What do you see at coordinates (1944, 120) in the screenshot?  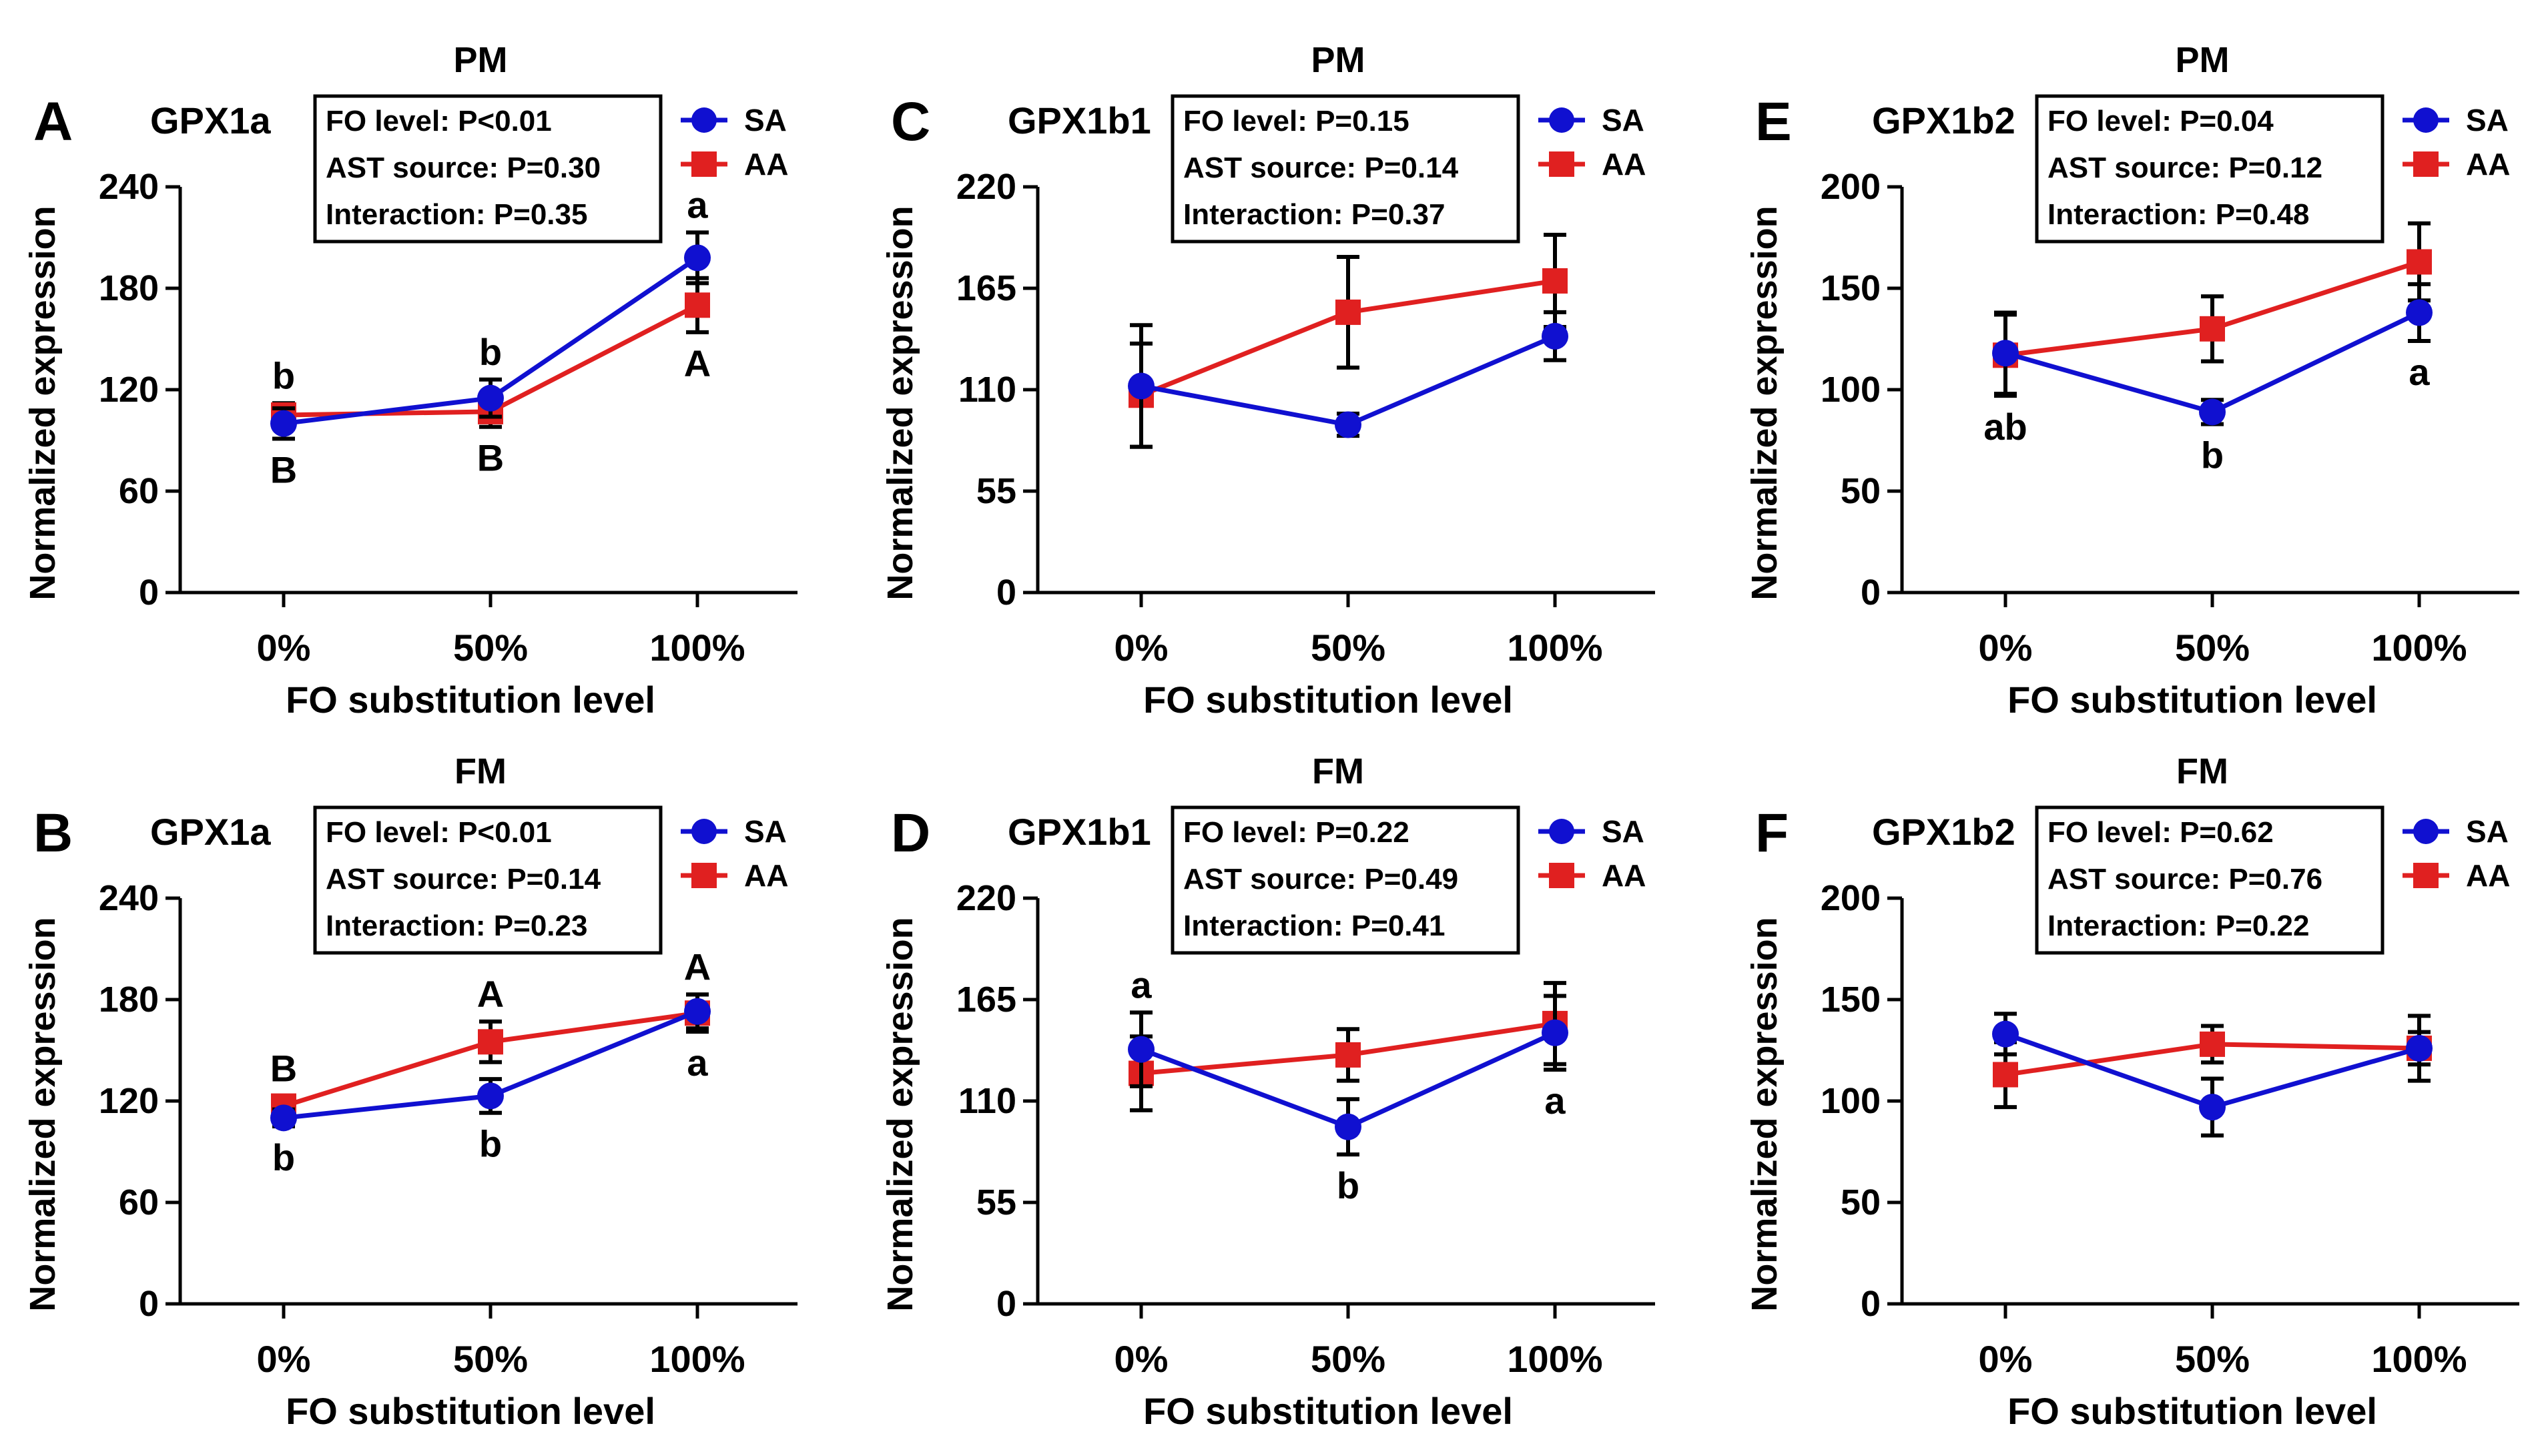 I see `gene-label: GPX1b2` at bounding box center [1944, 120].